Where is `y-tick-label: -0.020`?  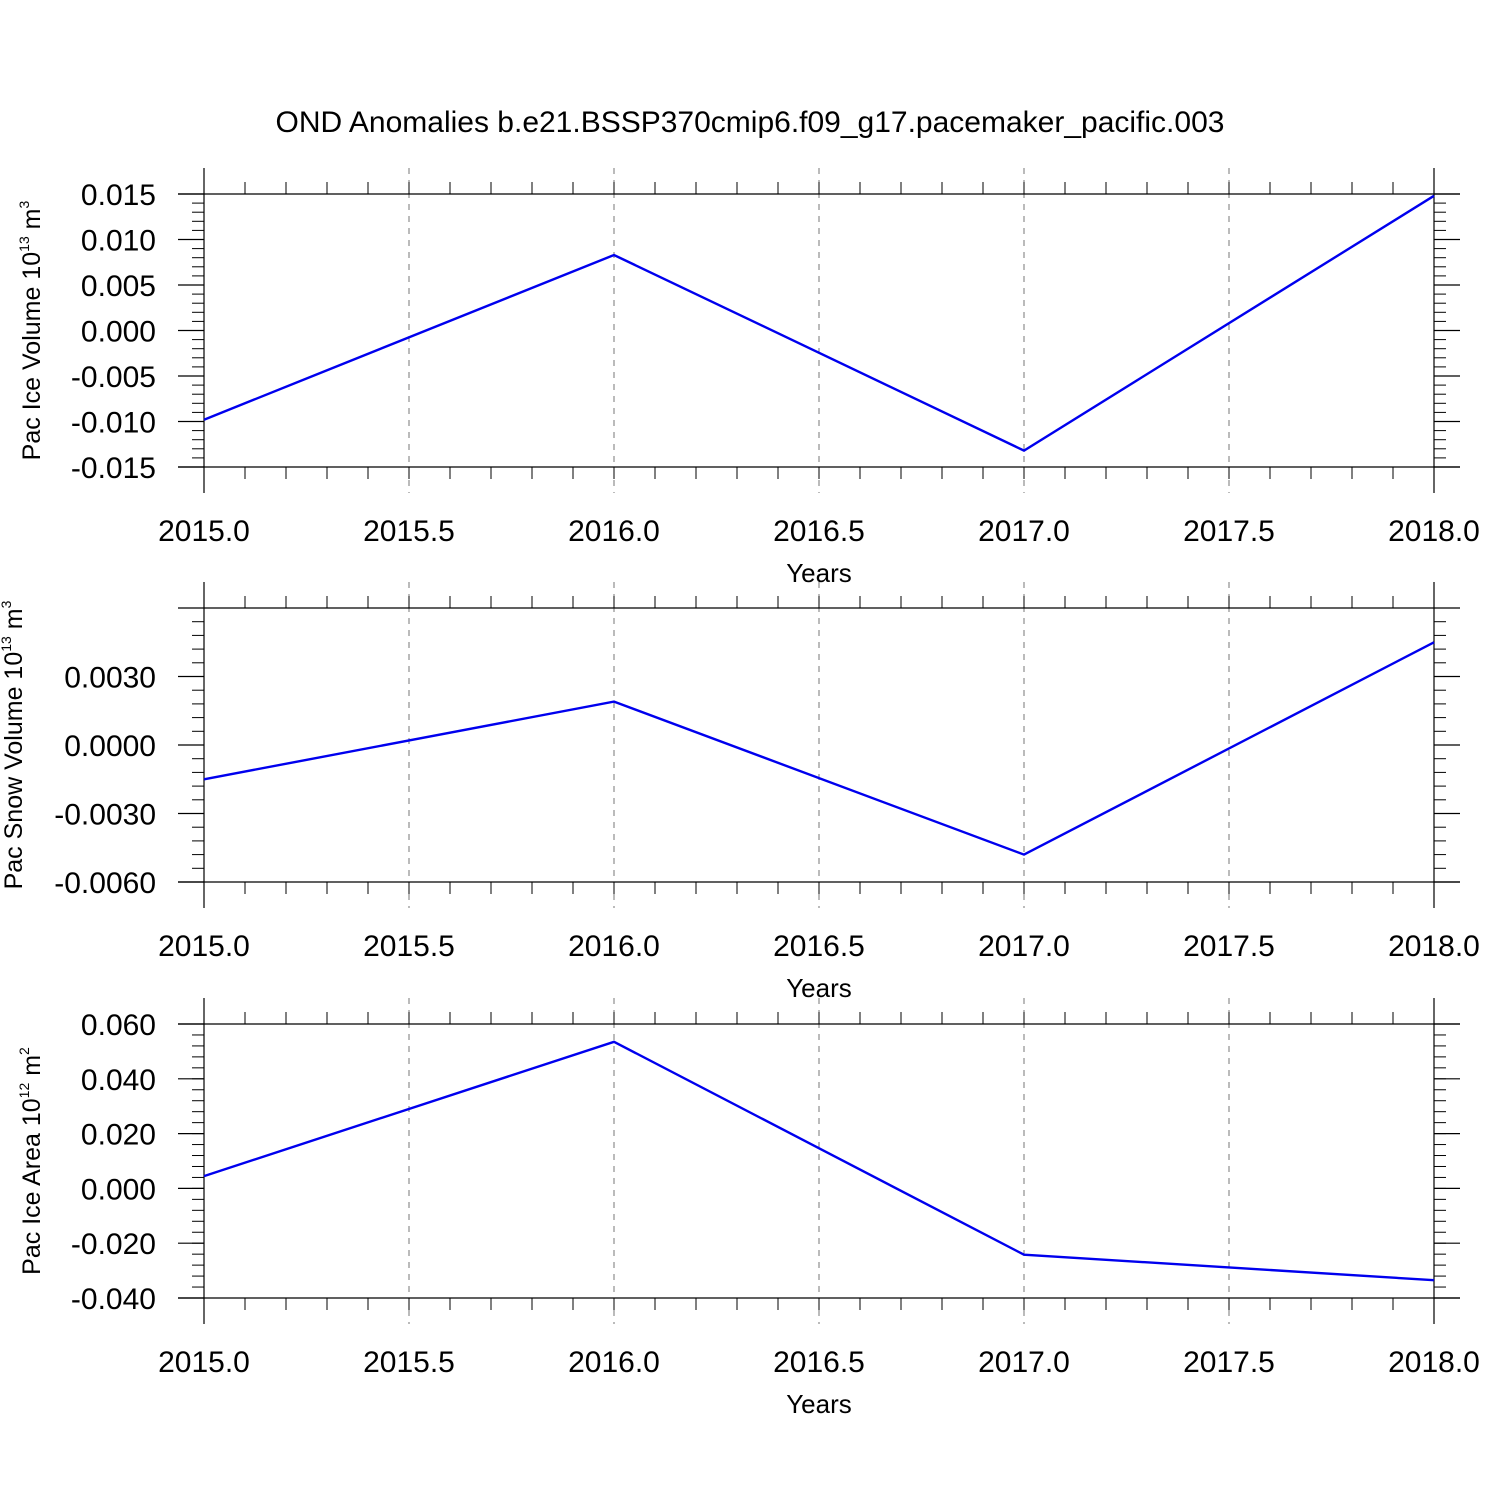
y-tick-label: -0.020 is located at coordinates (113, 1244).